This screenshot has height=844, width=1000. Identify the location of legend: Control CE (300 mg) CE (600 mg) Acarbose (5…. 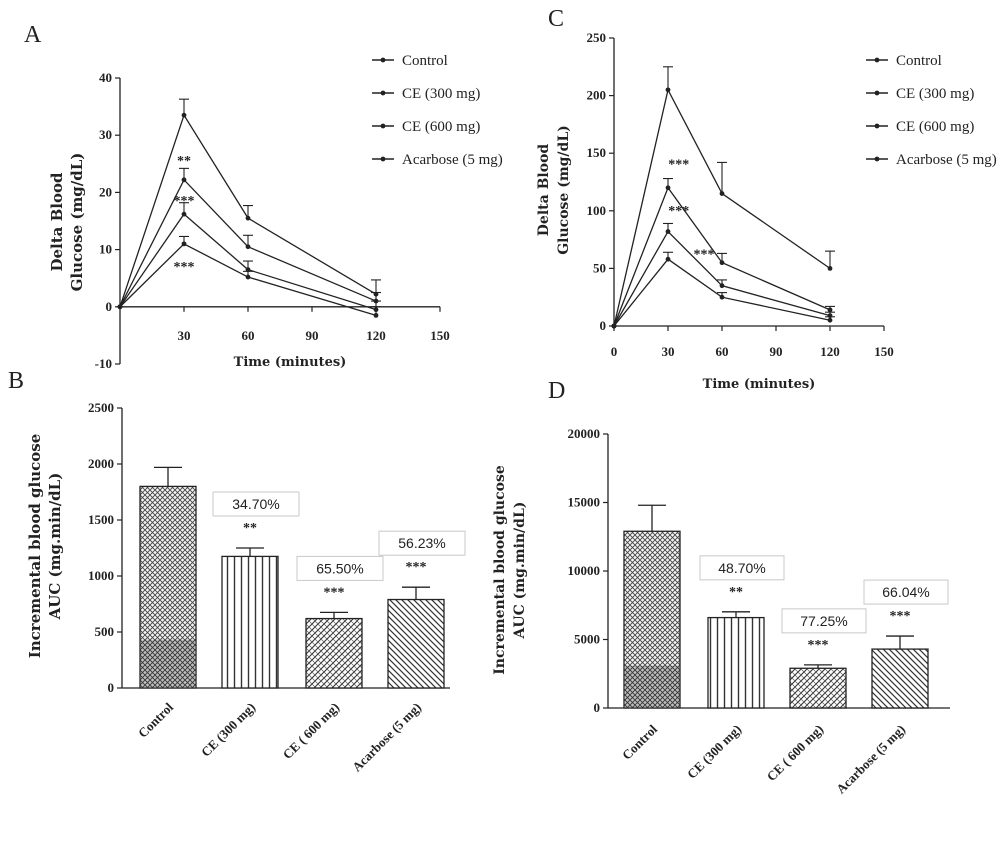
(437, 110).